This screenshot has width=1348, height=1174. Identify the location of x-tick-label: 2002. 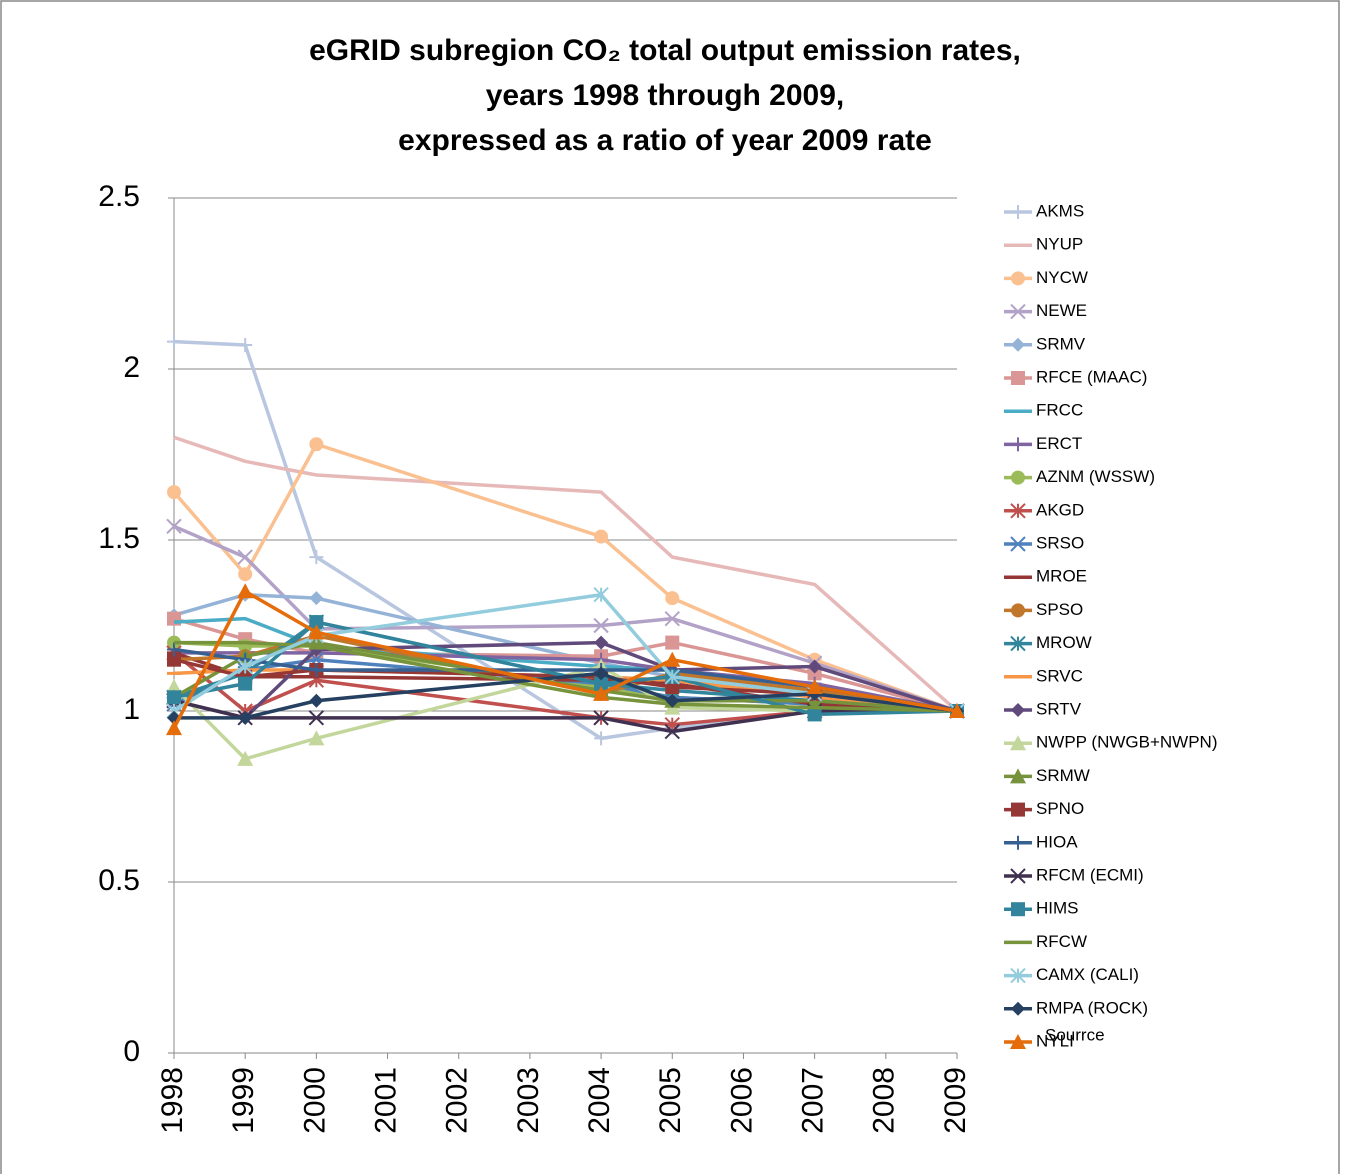
(457, 1100).